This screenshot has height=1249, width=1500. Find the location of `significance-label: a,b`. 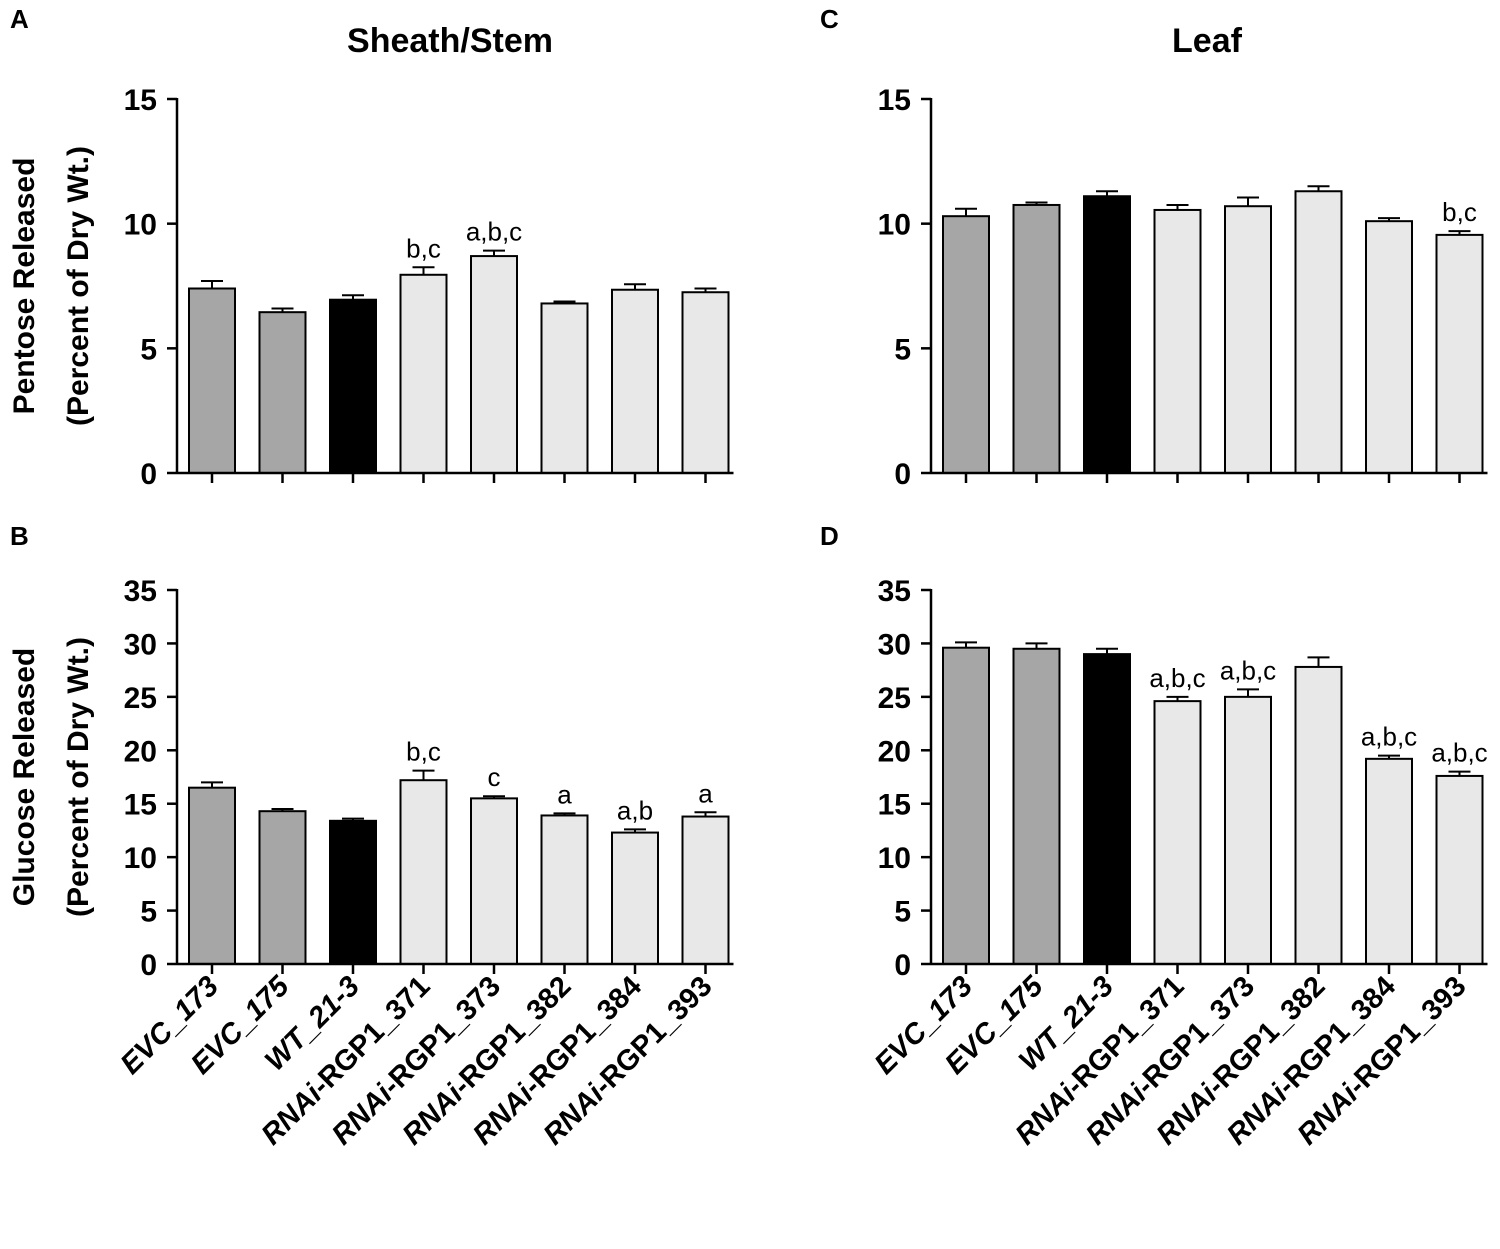

significance-label: a,b is located at coordinates (635, 810).